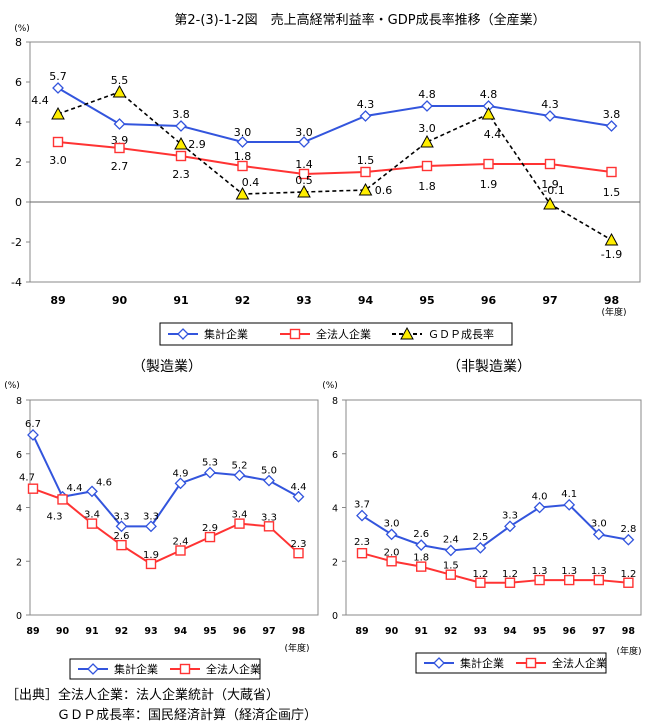 The height and width of the screenshot is (723, 650). I want to click on main-y-tick-label: 4, so click(18, 122).